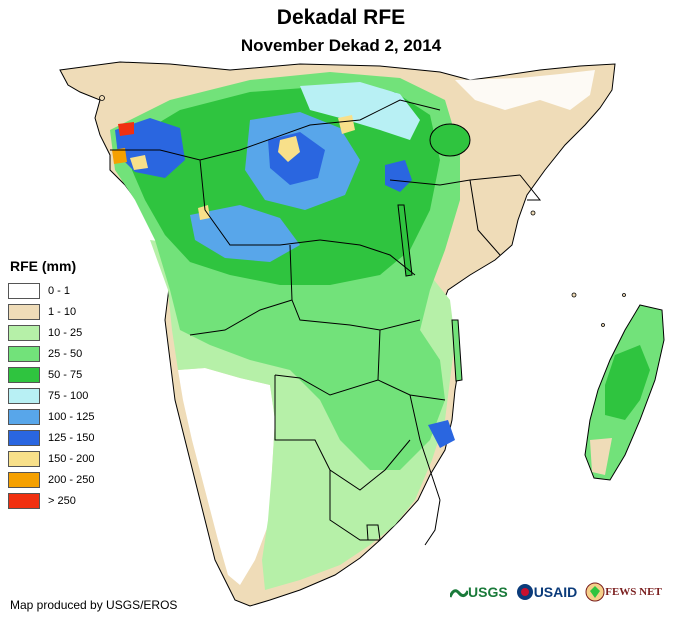  What do you see at coordinates (524, 592) in the screenshot?
I see `usaid-seal-icon` at bounding box center [524, 592].